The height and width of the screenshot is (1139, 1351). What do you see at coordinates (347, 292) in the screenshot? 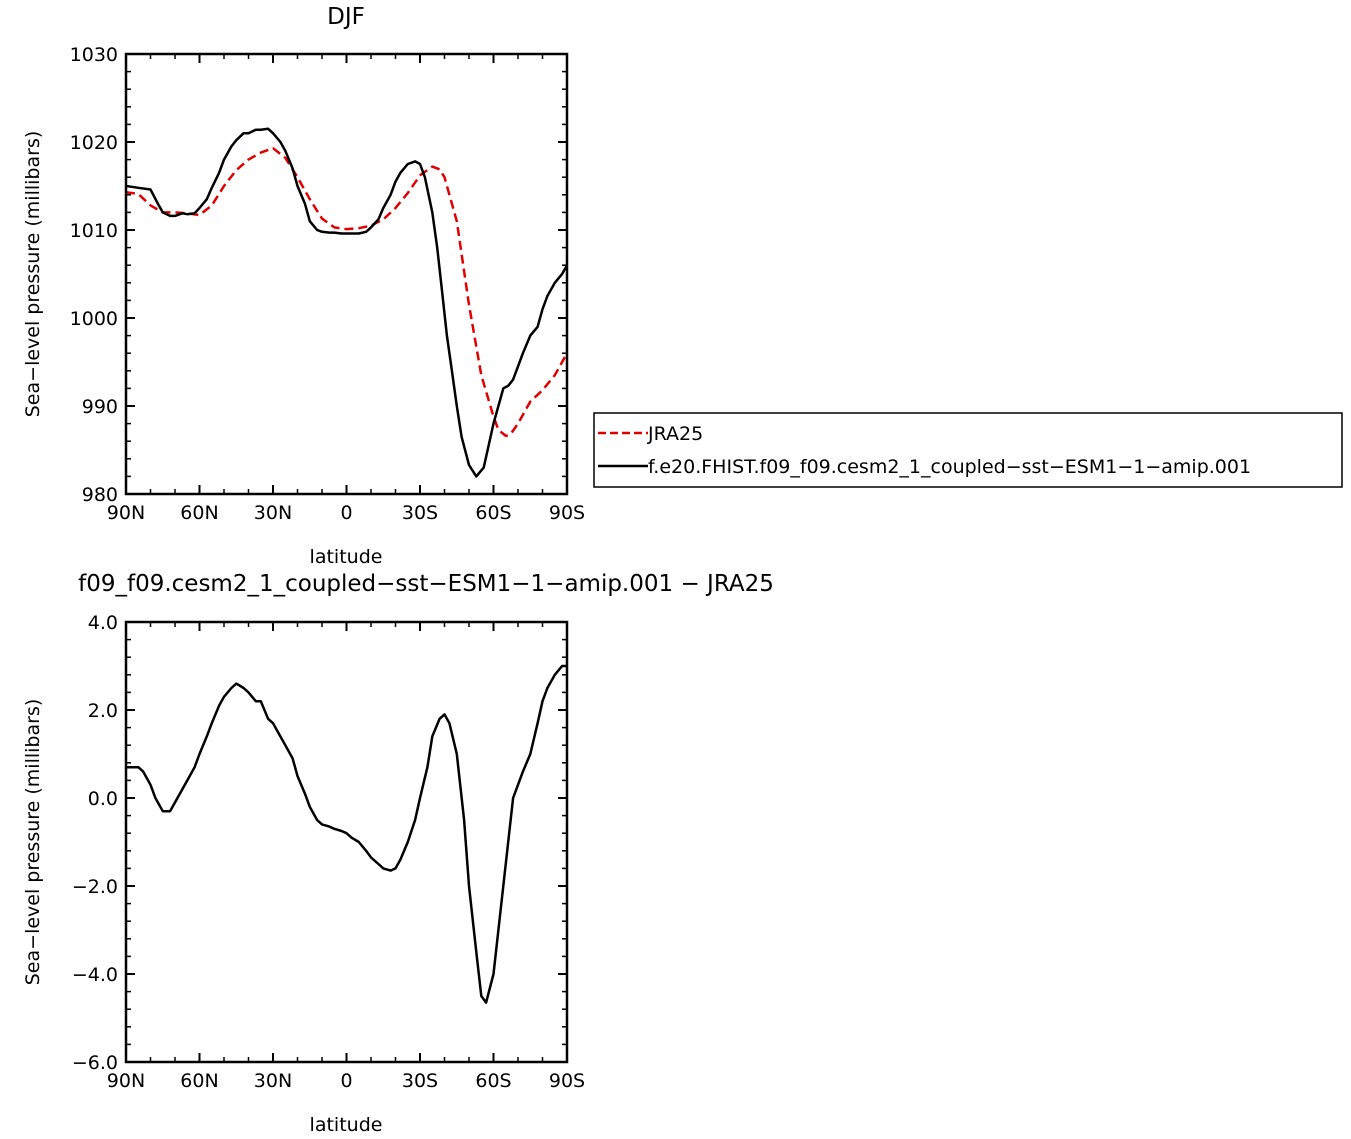
I see `series-line-jra25` at bounding box center [347, 292].